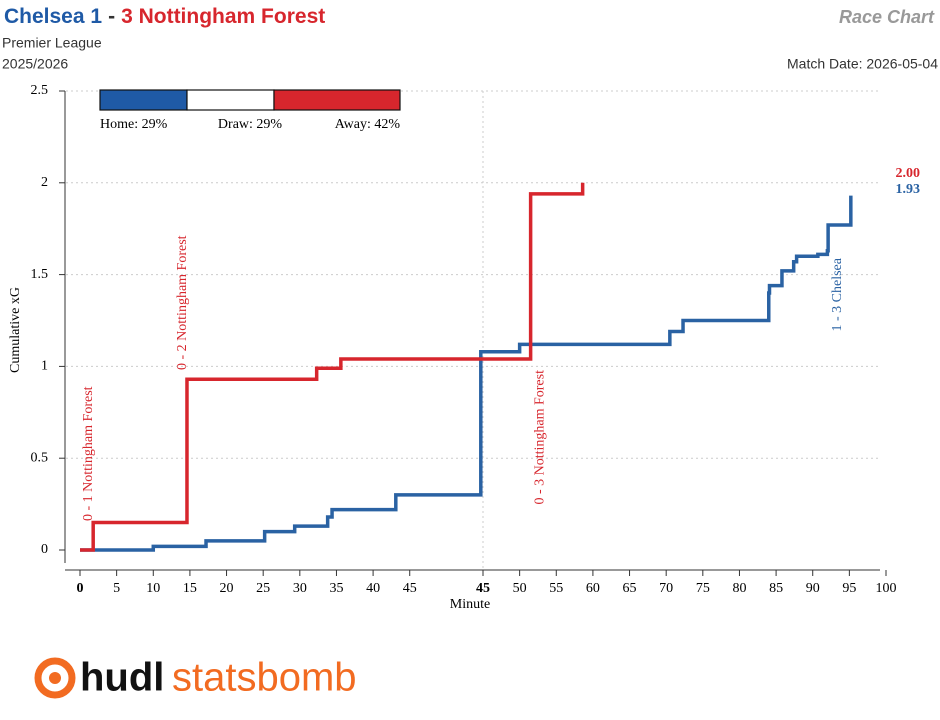 The height and width of the screenshot is (720, 940). What do you see at coordinates (520, 588) in the screenshot?
I see `x-tick-label: 50` at bounding box center [520, 588].